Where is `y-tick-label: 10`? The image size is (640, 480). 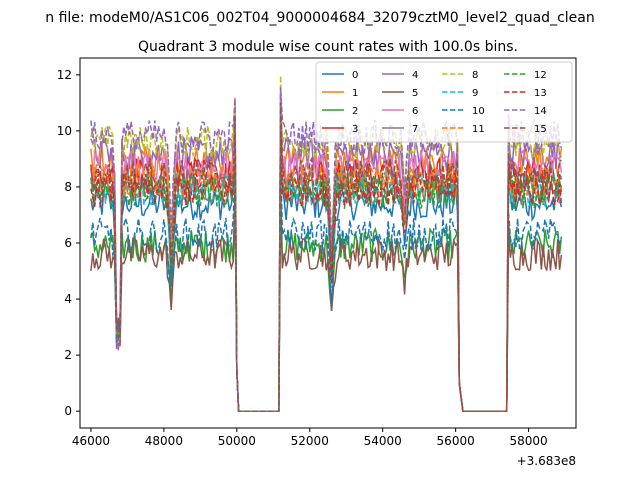 y-tick-label: 10 is located at coordinates (64, 131).